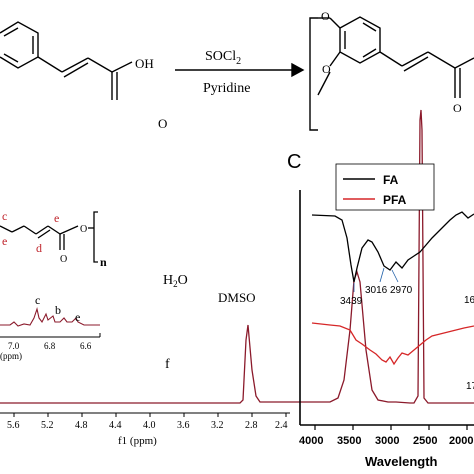  I want to click on nmr-peak-label-f: f, so click(167, 364).